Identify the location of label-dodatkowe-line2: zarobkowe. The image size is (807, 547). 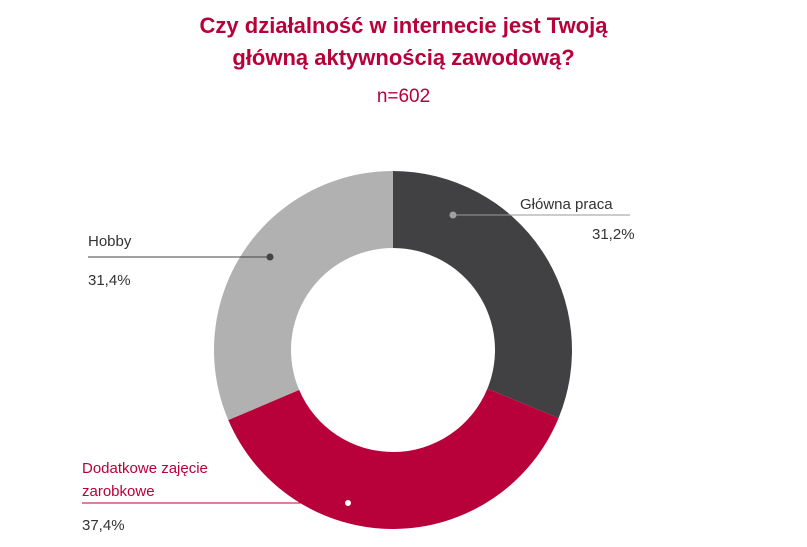
(118, 491).